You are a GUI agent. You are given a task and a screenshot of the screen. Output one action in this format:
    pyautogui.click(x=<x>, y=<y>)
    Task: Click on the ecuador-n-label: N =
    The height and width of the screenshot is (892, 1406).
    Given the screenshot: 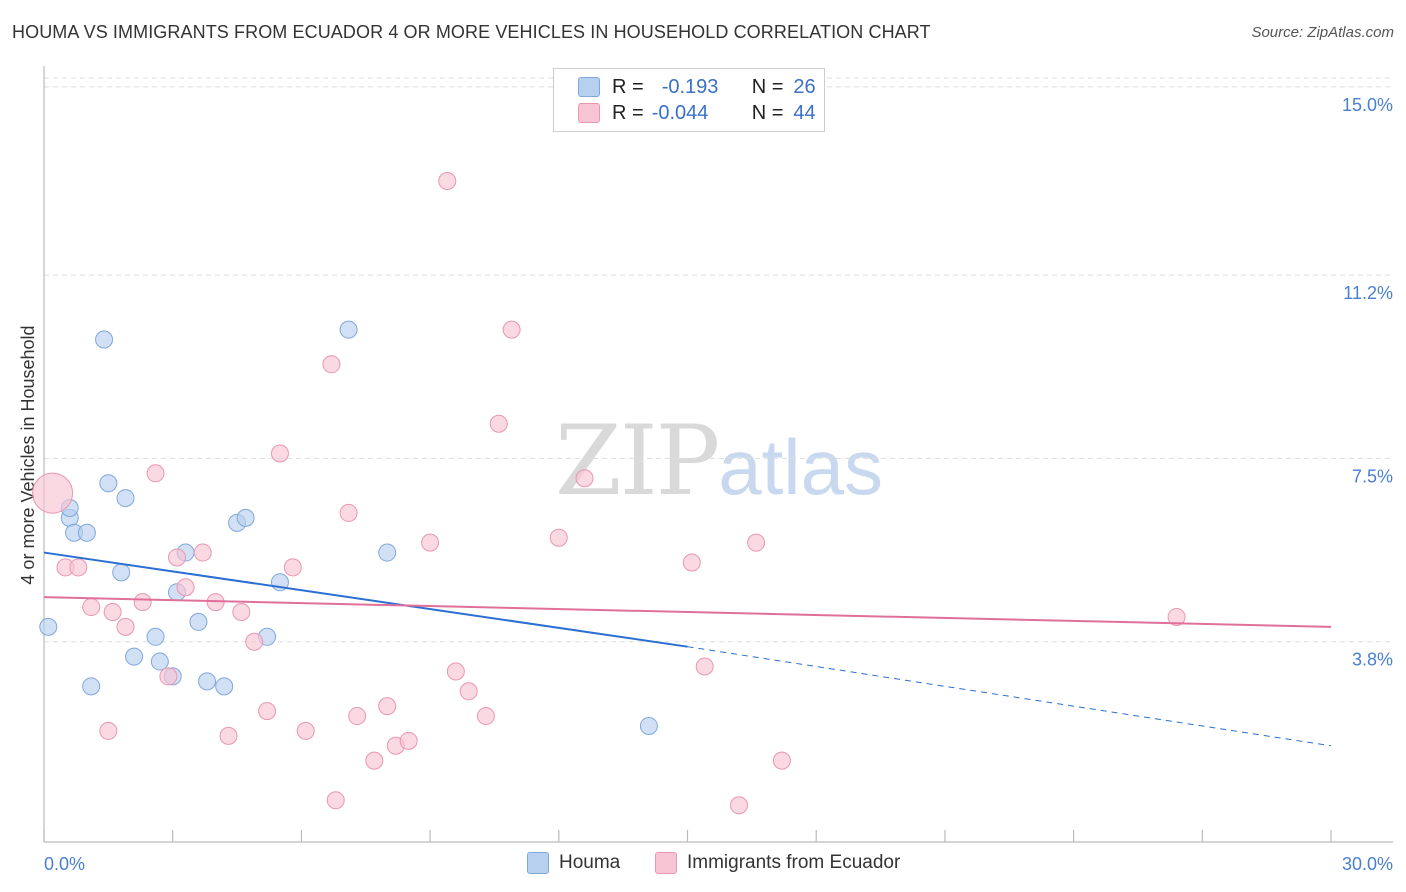 What is the action you would take?
    pyautogui.click(x=767, y=112)
    